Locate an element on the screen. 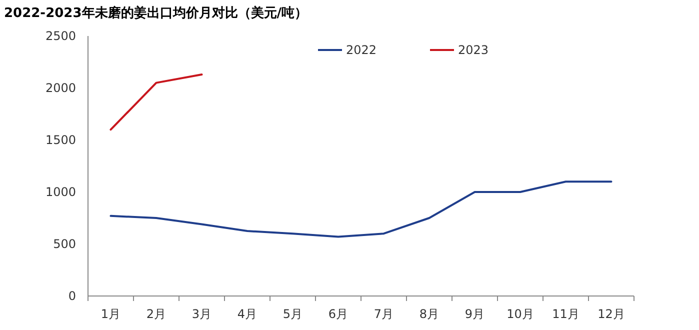  y-tick-label: 1500 is located at coordinates (60, 140).